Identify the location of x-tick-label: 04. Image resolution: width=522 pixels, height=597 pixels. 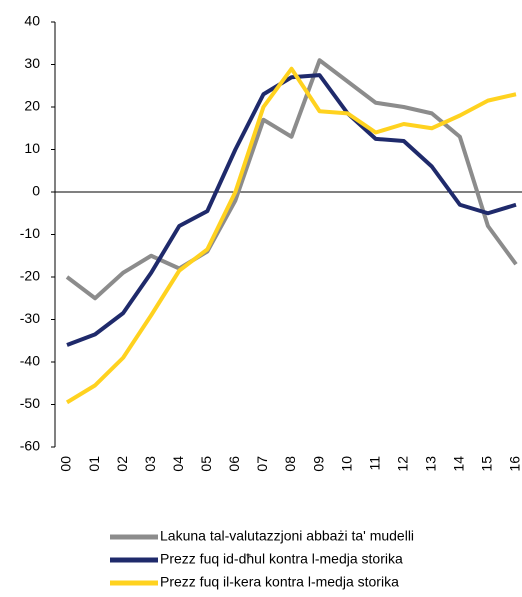
(178, 464).